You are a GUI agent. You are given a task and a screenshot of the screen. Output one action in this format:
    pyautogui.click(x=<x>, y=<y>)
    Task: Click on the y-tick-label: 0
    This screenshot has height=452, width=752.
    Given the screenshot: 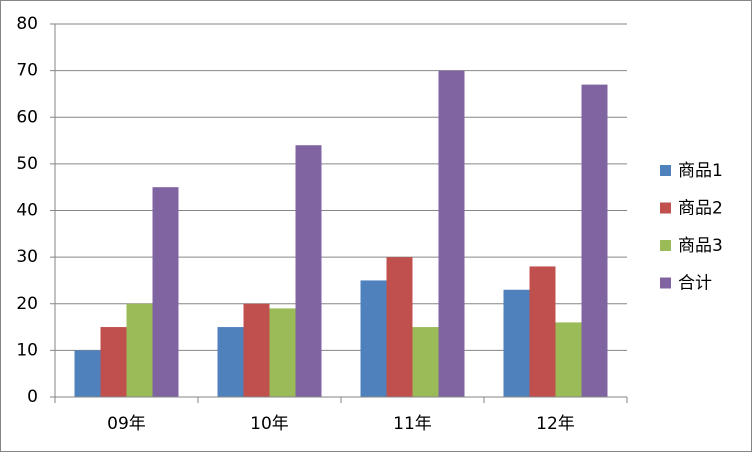 What is the action you would take?
    pyautogui.click(x=32, y=397)
    